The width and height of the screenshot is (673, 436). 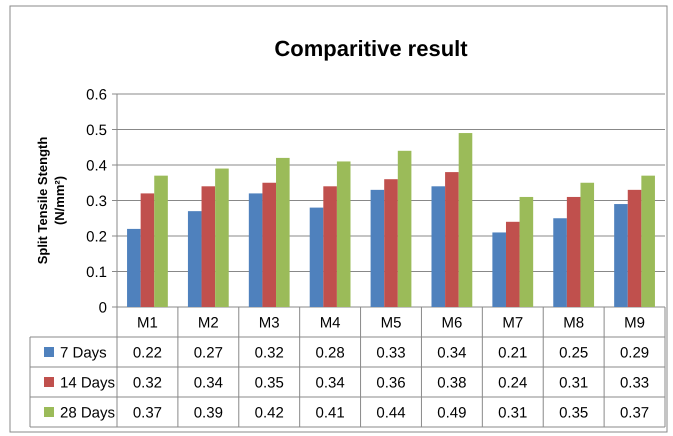 What do you see at coordinates (208, 323) in the screenshot?
I see `x-tick-label: M2` at bounding box center [208, 323].